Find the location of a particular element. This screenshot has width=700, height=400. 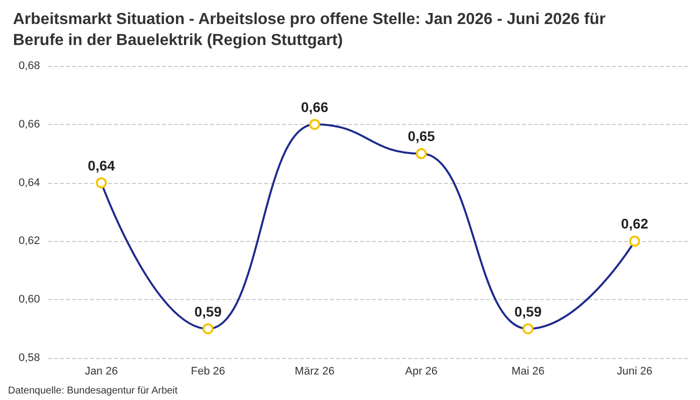

y-tick-label: 0,58 is located at coordinates (29, 358).